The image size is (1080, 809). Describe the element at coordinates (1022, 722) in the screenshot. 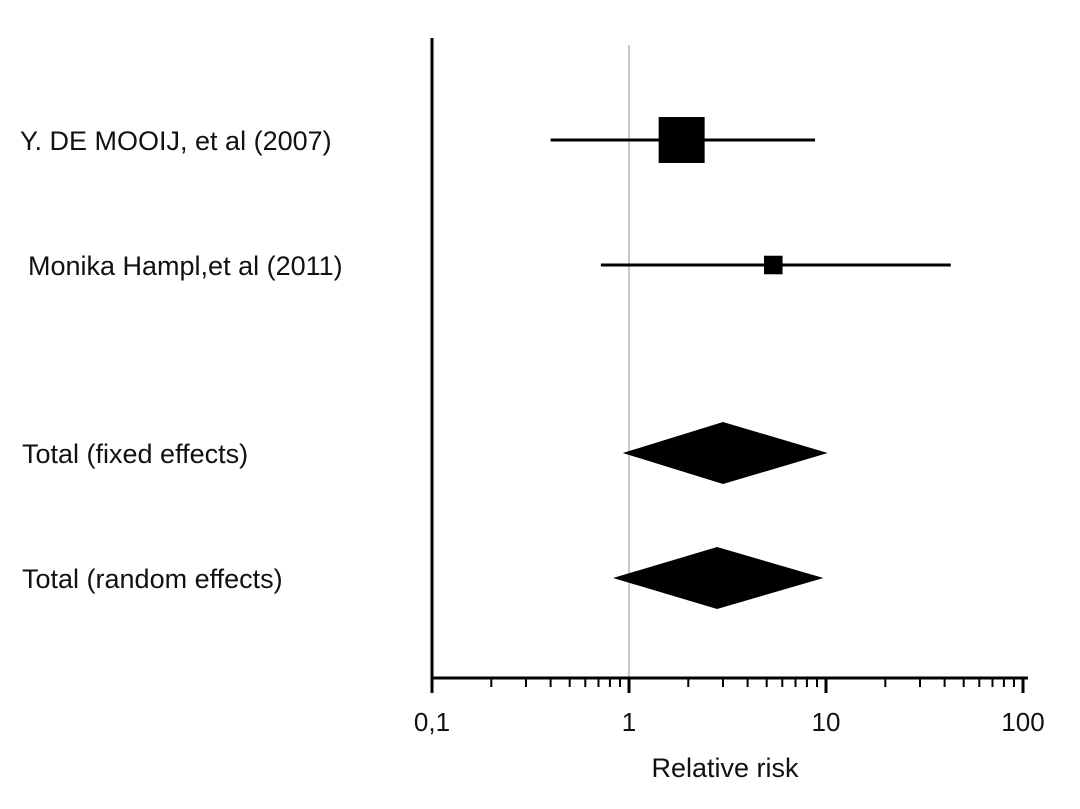

I see `x-tick-label: 100` at that location.